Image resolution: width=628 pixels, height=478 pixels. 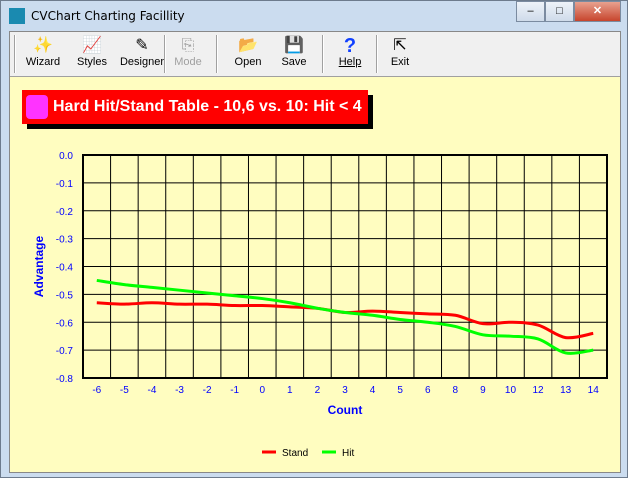 What do you see at coordinates (66, 156) in the screenshot?
I see `y-tick-label: 0.0` at bounding box center [66, 156].